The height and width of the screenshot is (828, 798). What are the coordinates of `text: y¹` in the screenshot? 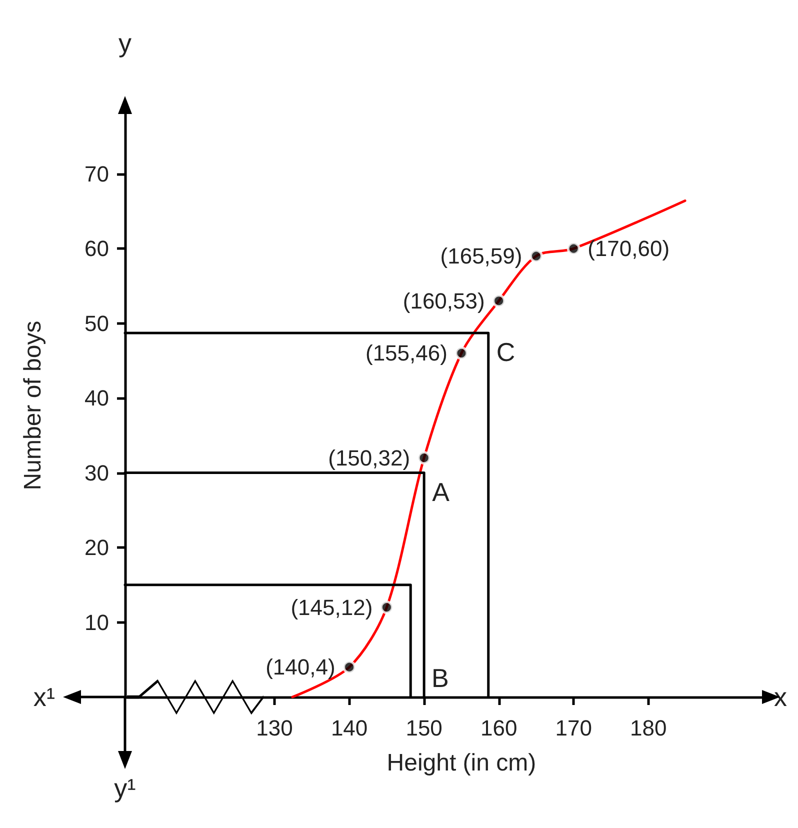 It's located at (125, 788).